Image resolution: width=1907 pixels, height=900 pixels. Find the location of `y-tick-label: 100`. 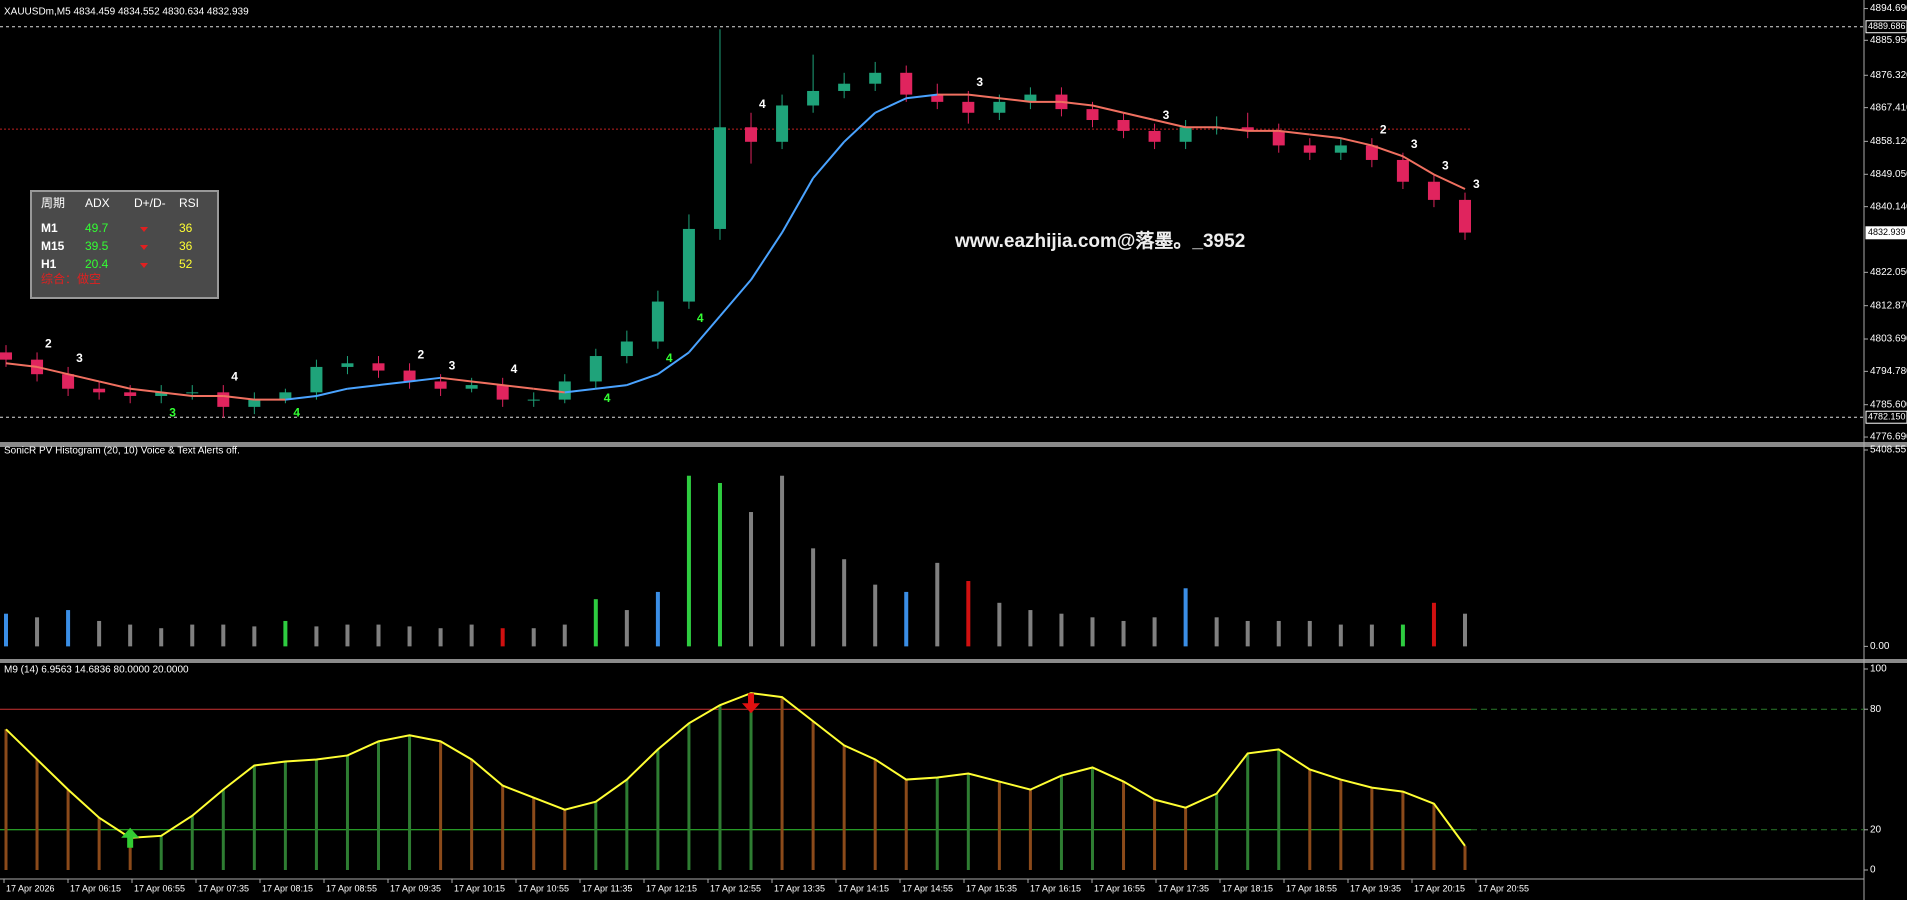

y-tick-label: 100 is located at coordinates (1878, 669).